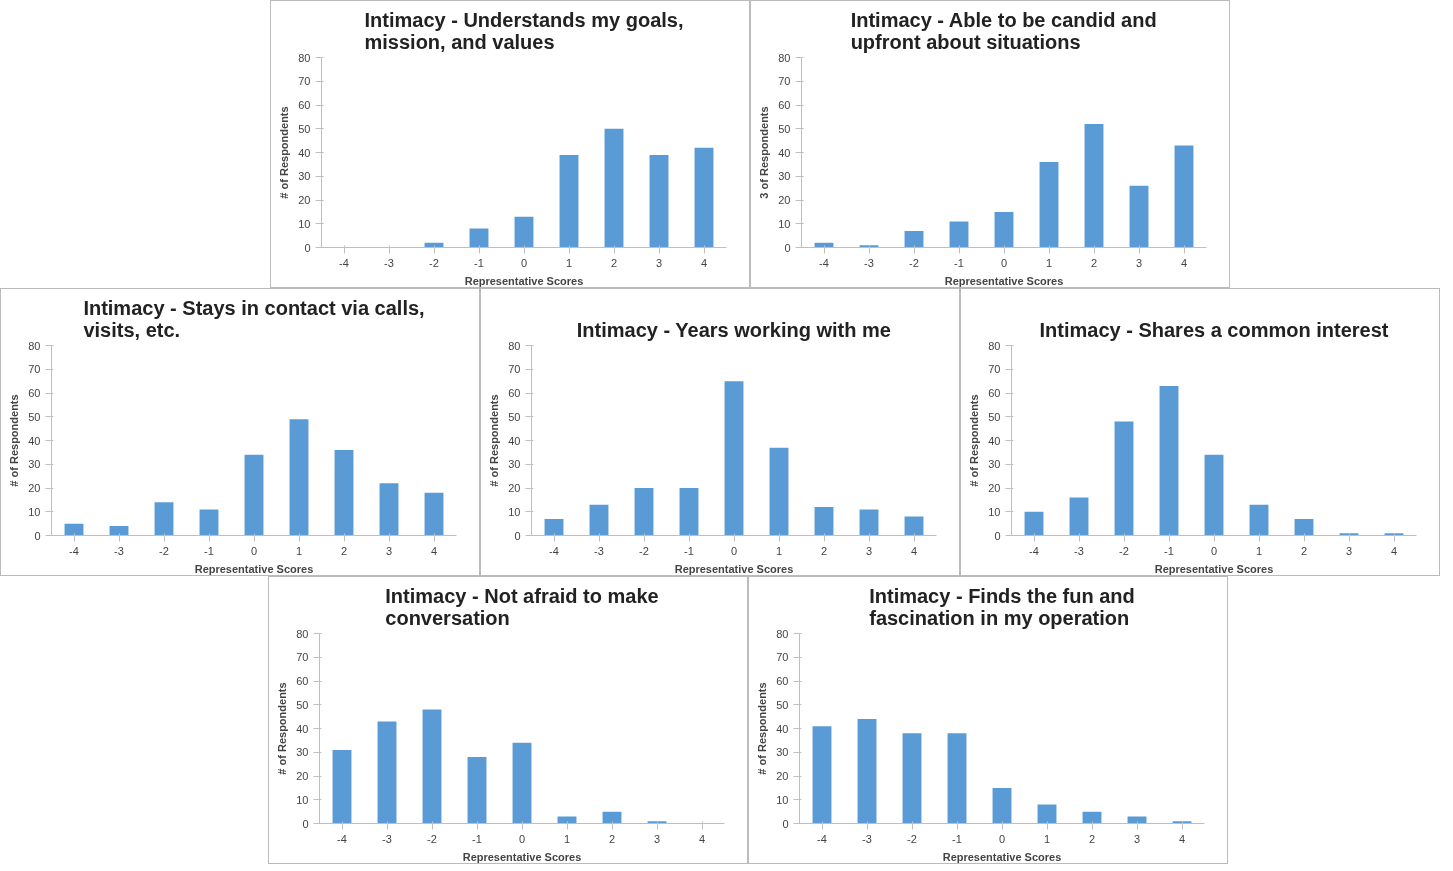 This screenshot has height=871, width=1453. I want to click on chart-title: Intimacy - Shares a common interest, so click(1214, 329).